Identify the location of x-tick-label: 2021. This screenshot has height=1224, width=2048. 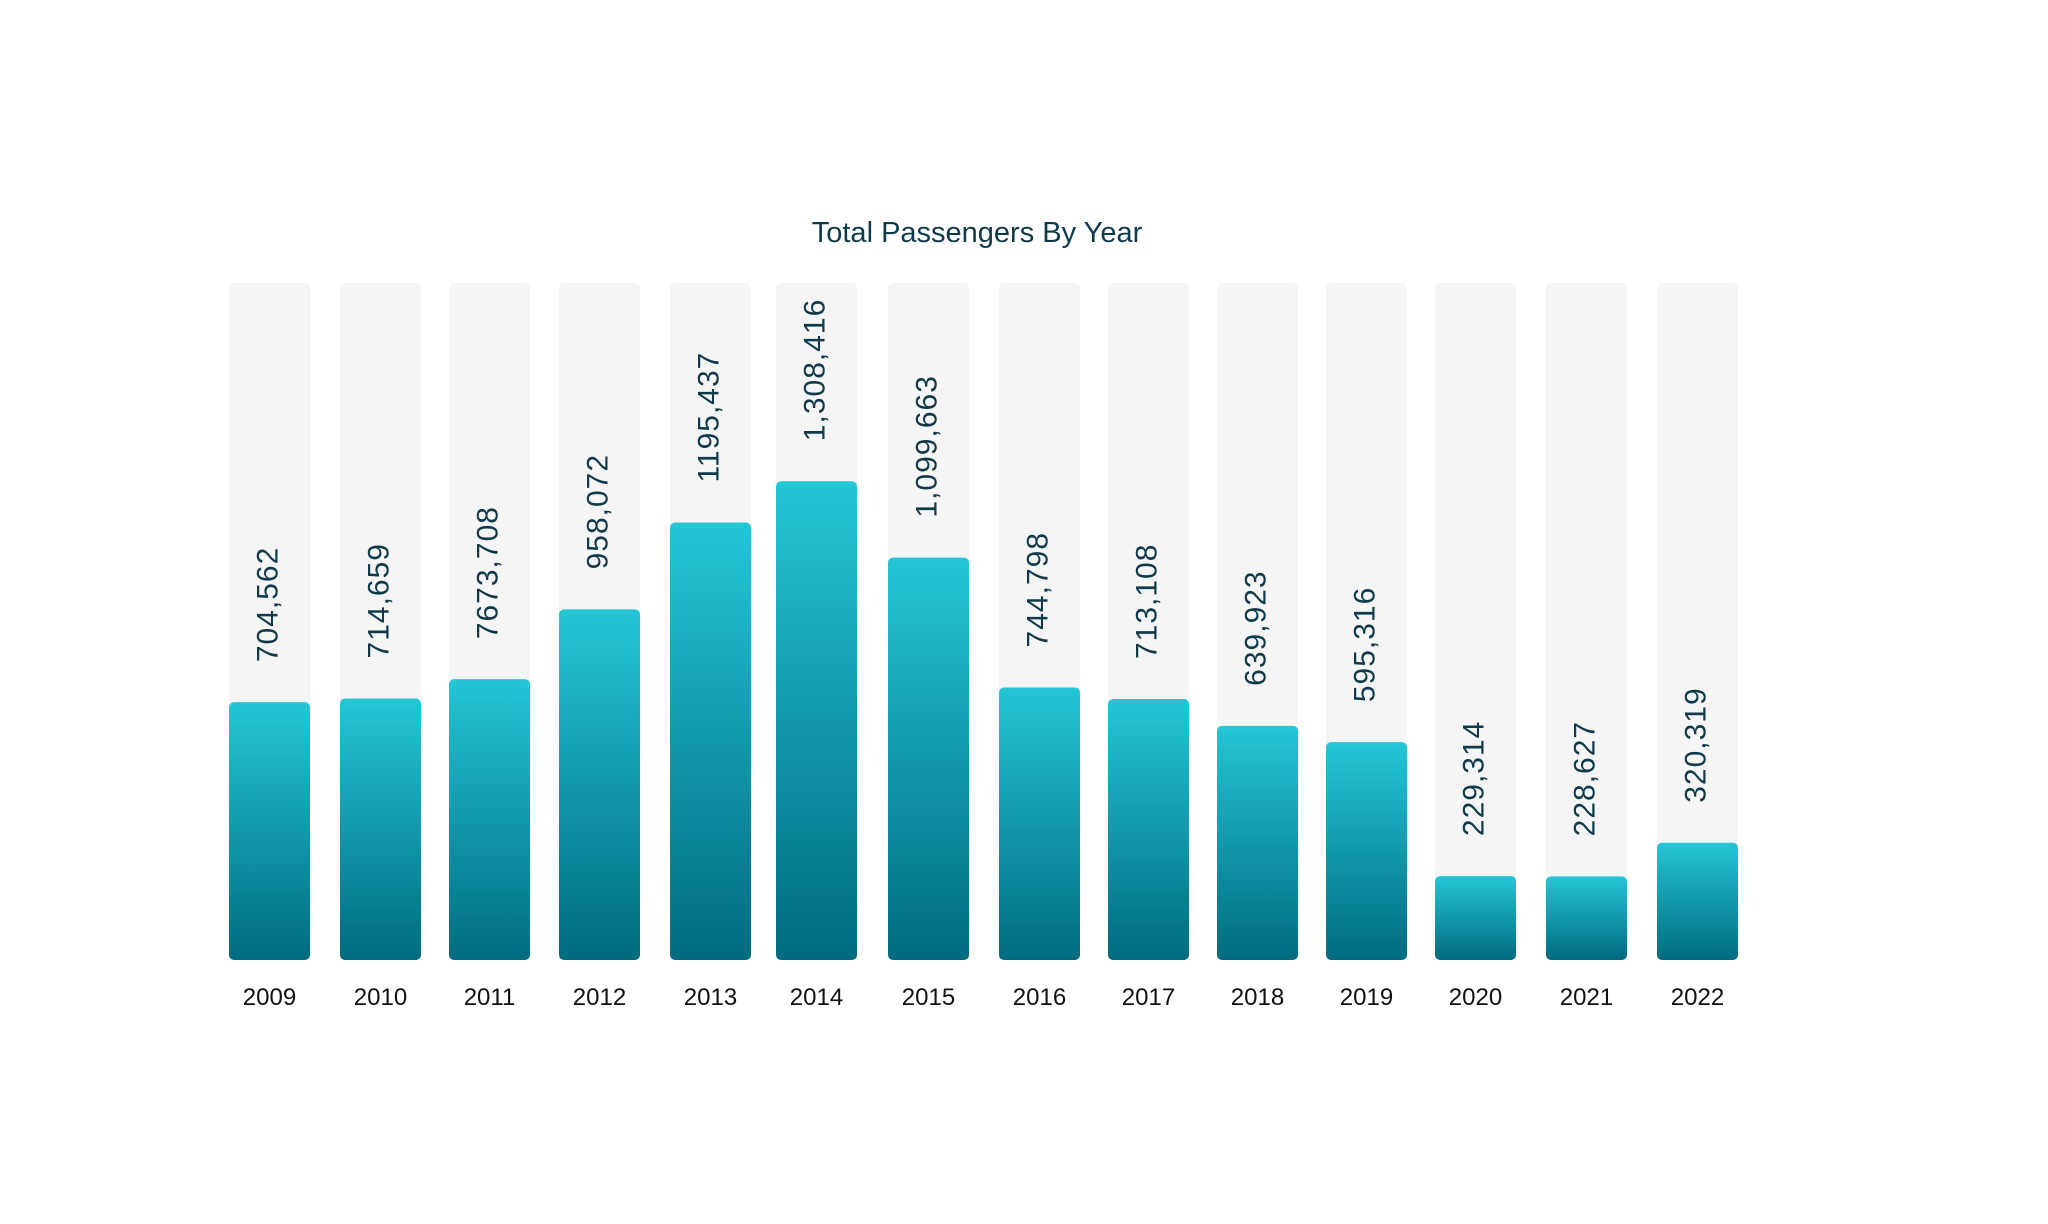
(1586, 997).